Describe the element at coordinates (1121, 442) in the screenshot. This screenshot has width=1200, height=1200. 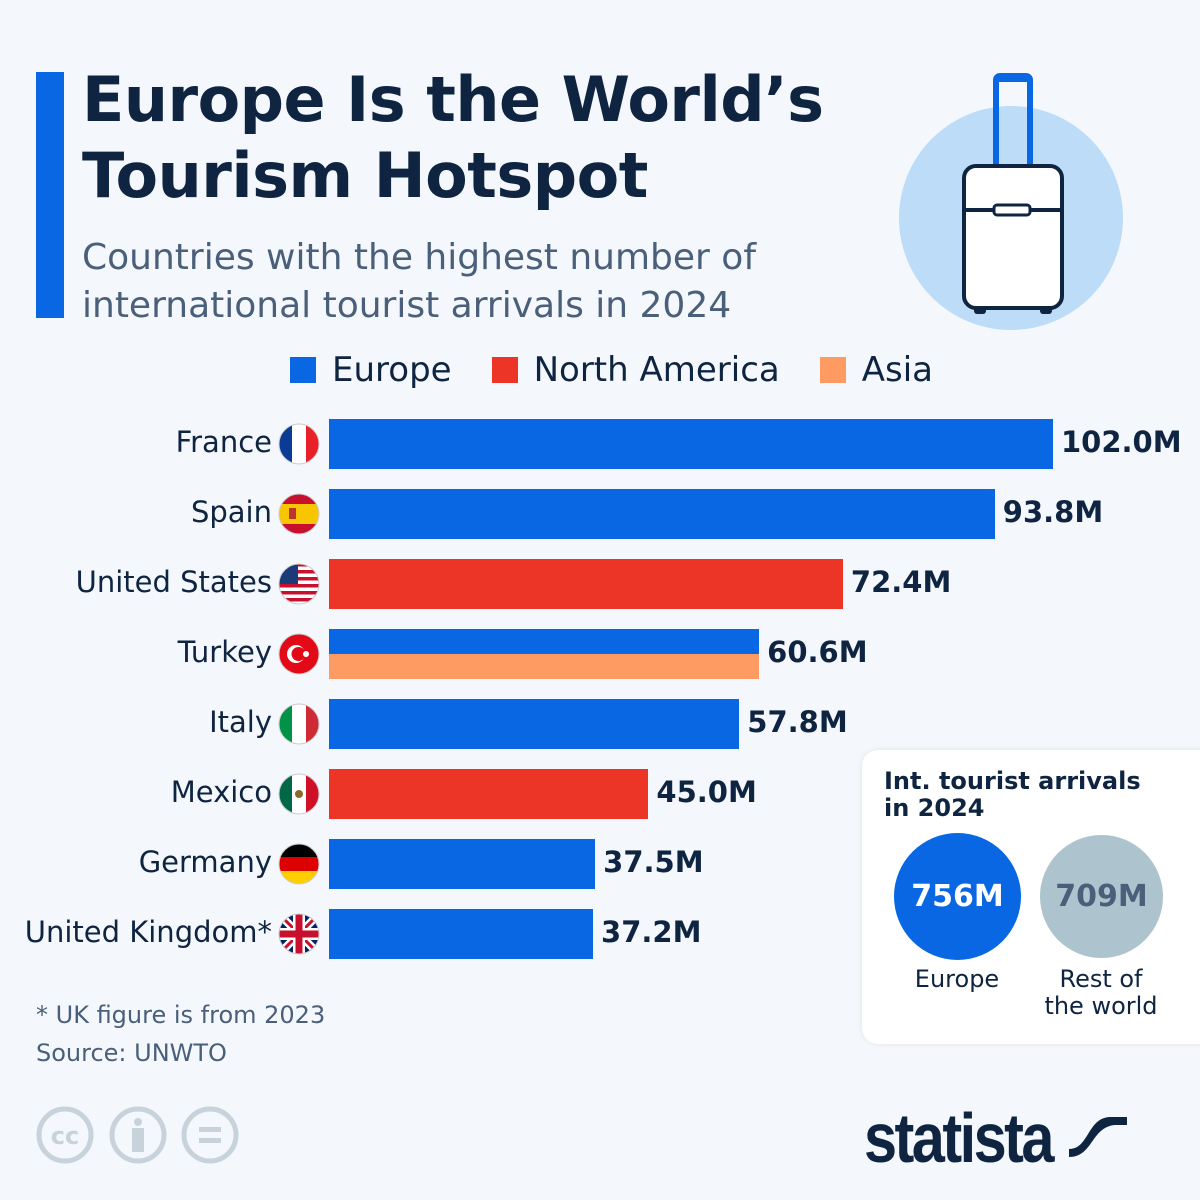
I see `value-label: 102.0M` at that location.